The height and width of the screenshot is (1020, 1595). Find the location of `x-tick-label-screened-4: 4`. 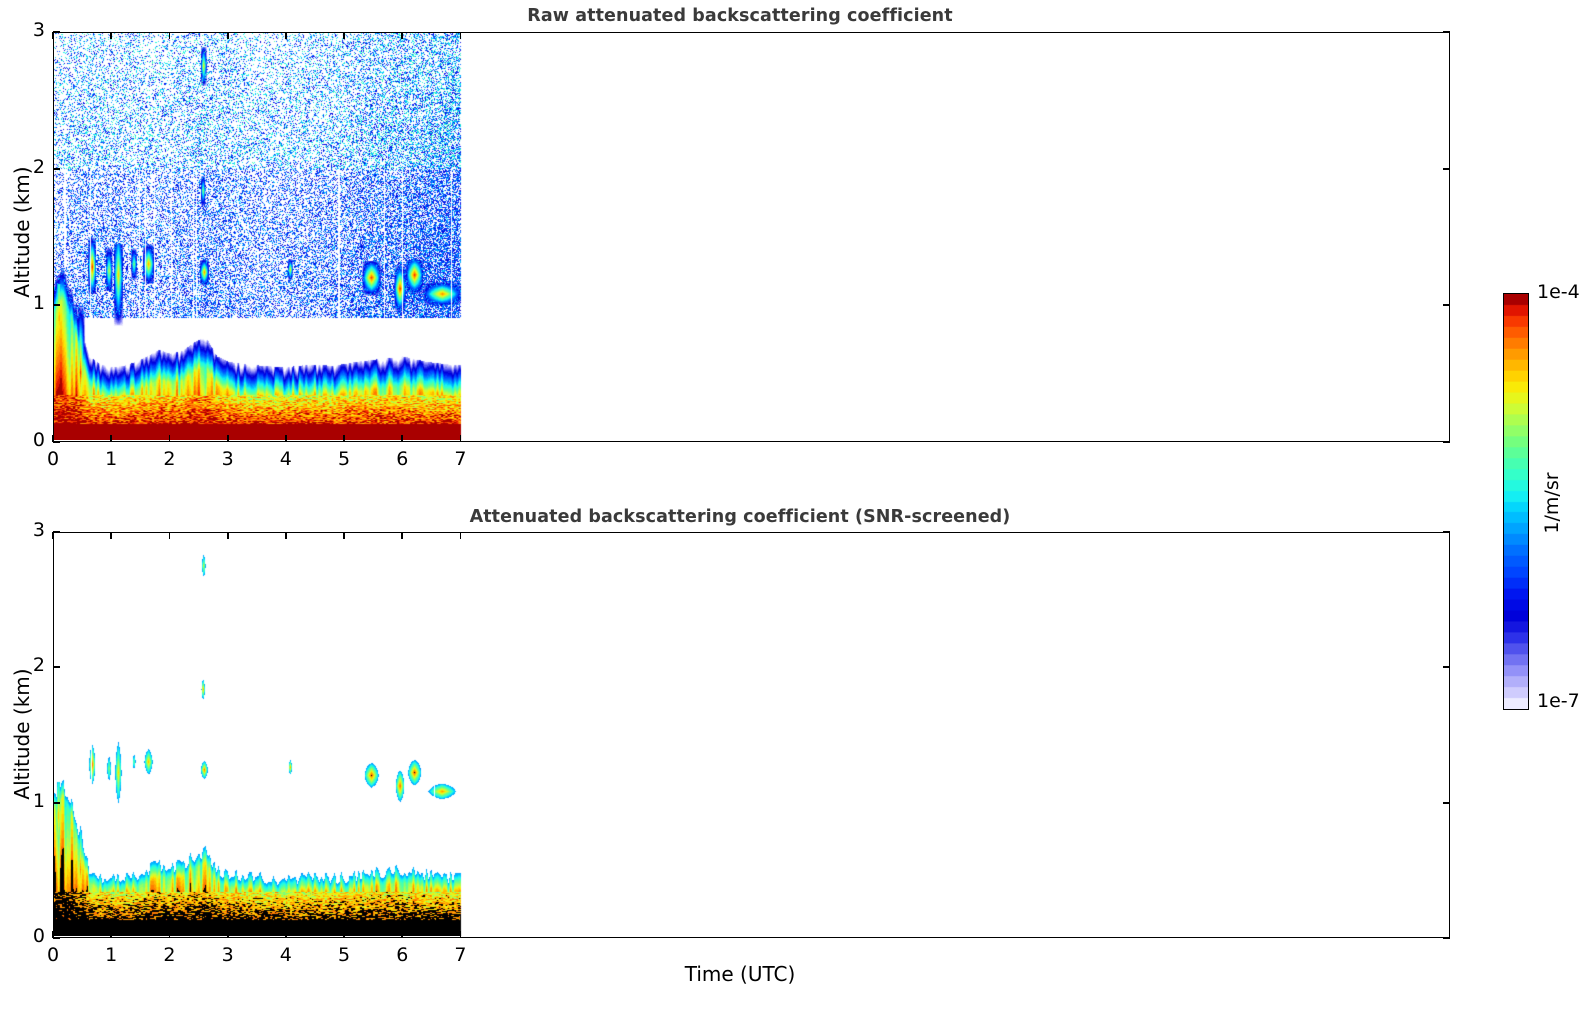

x-tick-label-screened-4: 4 is located at coordinates (285, 955).